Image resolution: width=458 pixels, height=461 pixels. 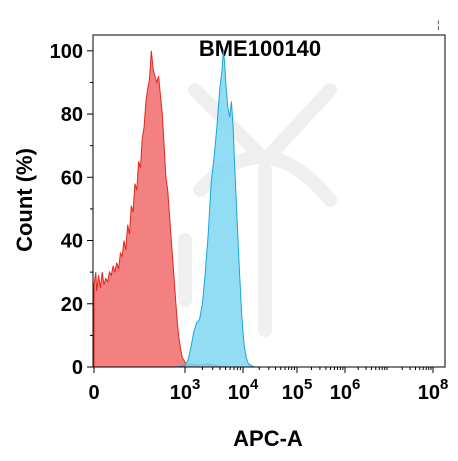 What do you see at coordinates (433, 390) in the screenshot?
I see `x-tick-label: 10⁸` at bounding box center [433, 390].